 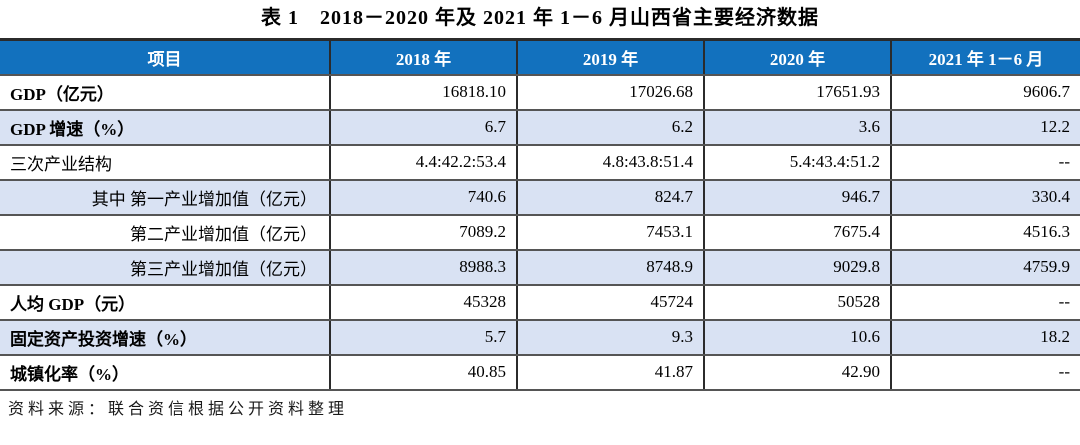 What do you see at coordinates (165, 232) in the screenshot?
I see `row-label: 第二产业增加值（亿元）` at bounding box center [165, 232].